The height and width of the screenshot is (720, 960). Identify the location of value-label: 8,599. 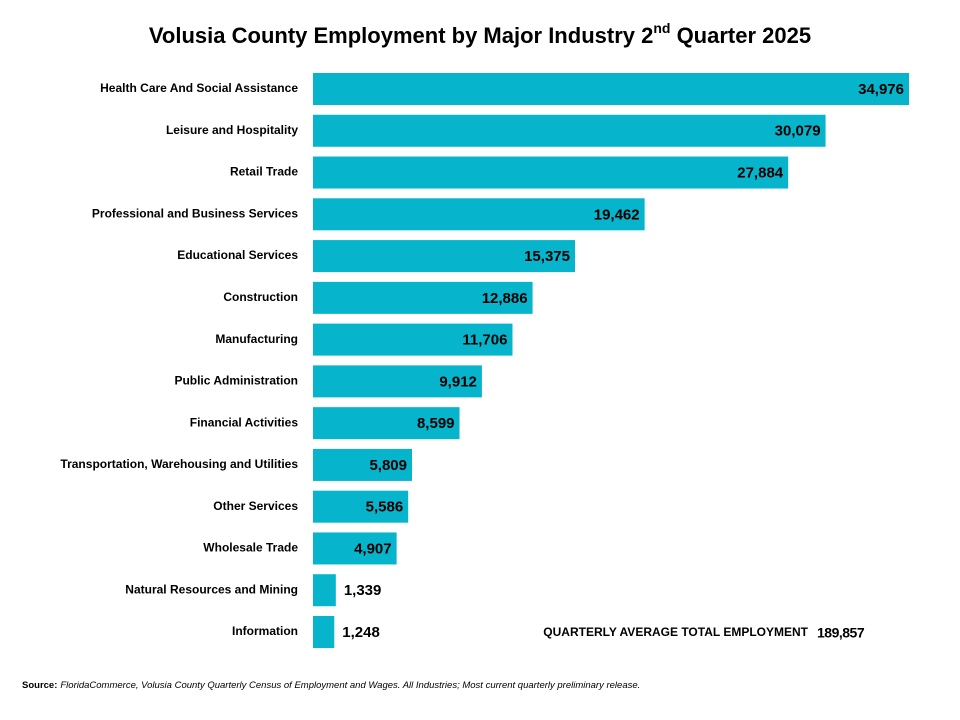
(436, 423).